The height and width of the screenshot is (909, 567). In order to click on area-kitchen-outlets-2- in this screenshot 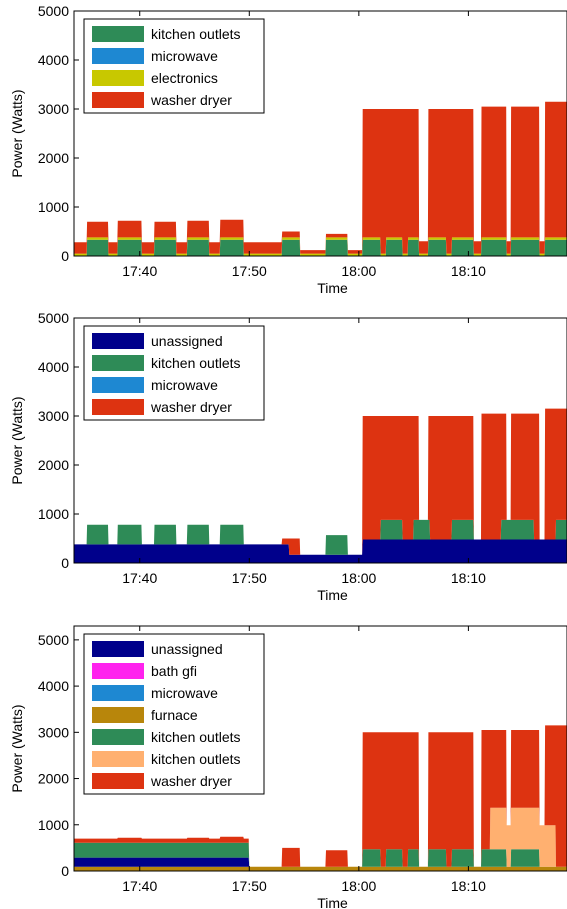, I will do `click(320, 837)`.